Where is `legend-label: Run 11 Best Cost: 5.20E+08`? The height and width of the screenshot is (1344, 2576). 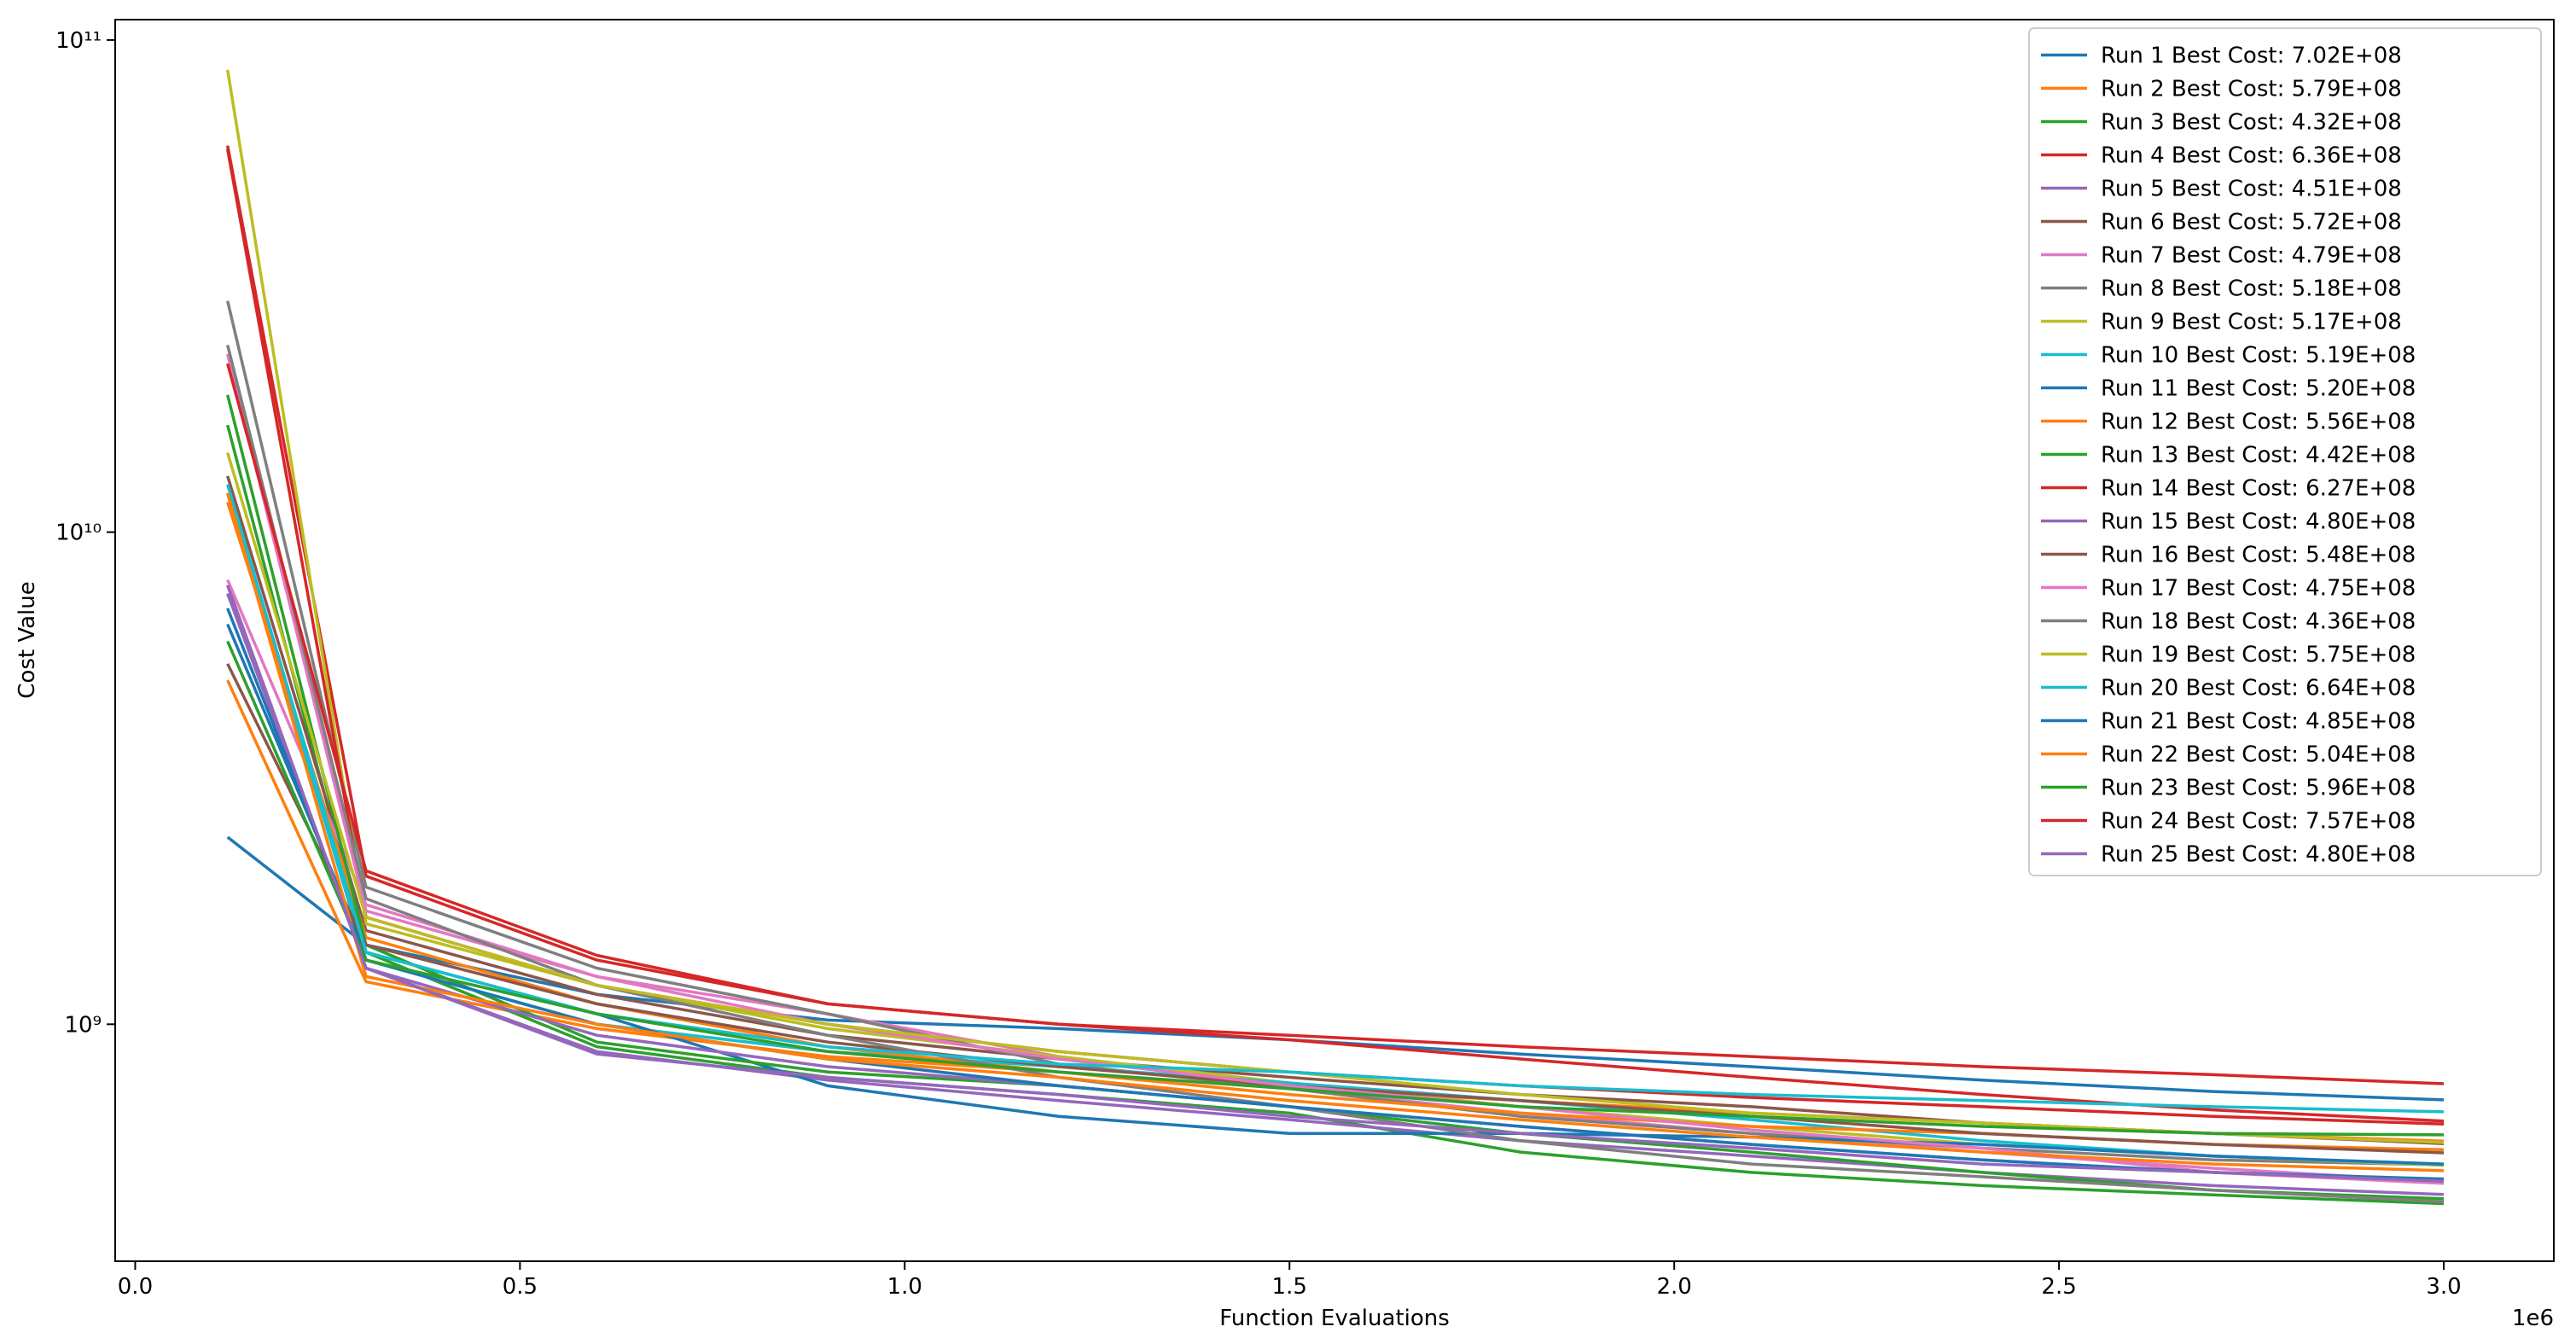
legend-label: Run 11 Best Cost: 5.20E+08 is located at coordinates (2258, 389).